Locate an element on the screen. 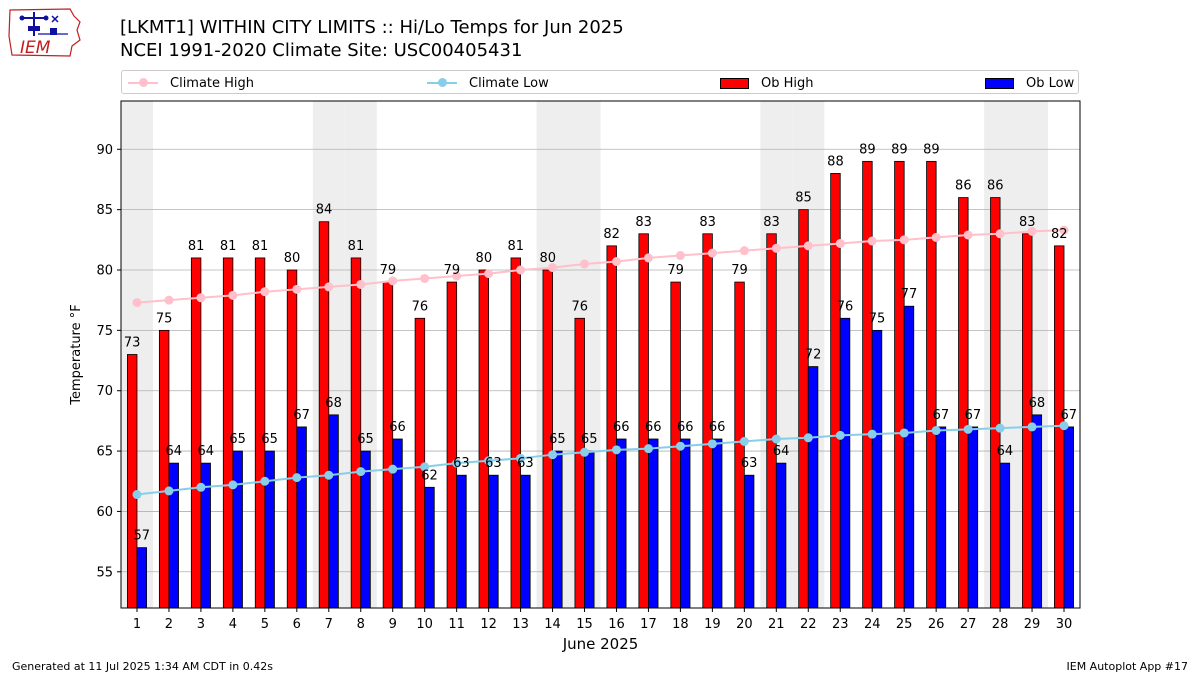 This screenshot has width=1200, height=675. x-tick-label-11: 11 is located at coordinates (456, 624).